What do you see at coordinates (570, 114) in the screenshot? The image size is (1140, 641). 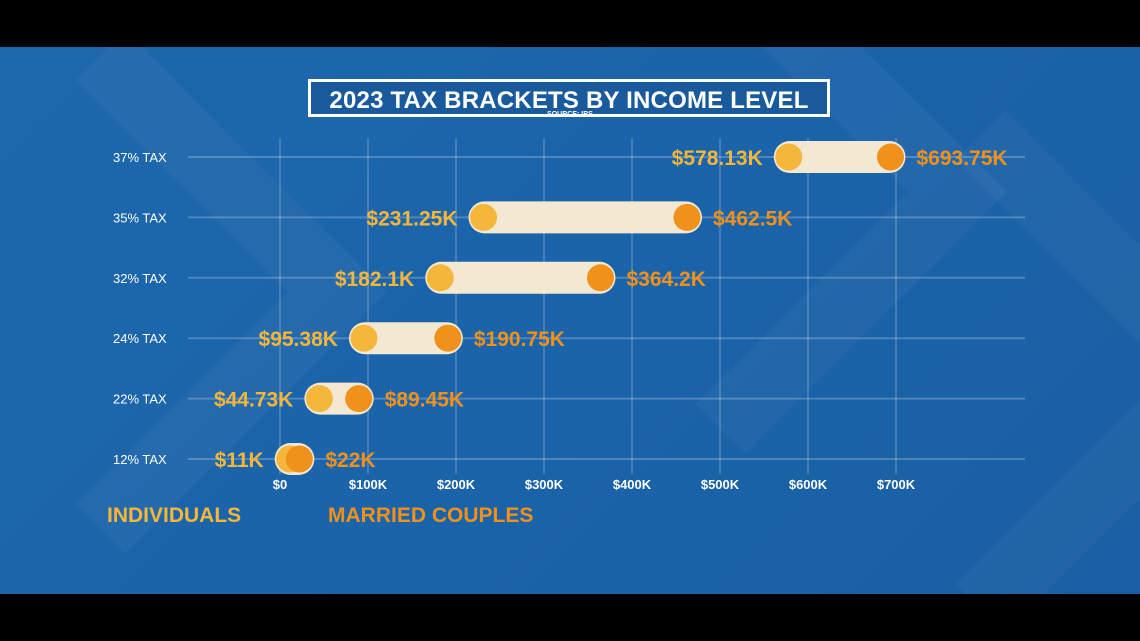 I see `chart-source: SOURCE: IRS` at bounding box center [570, 114].